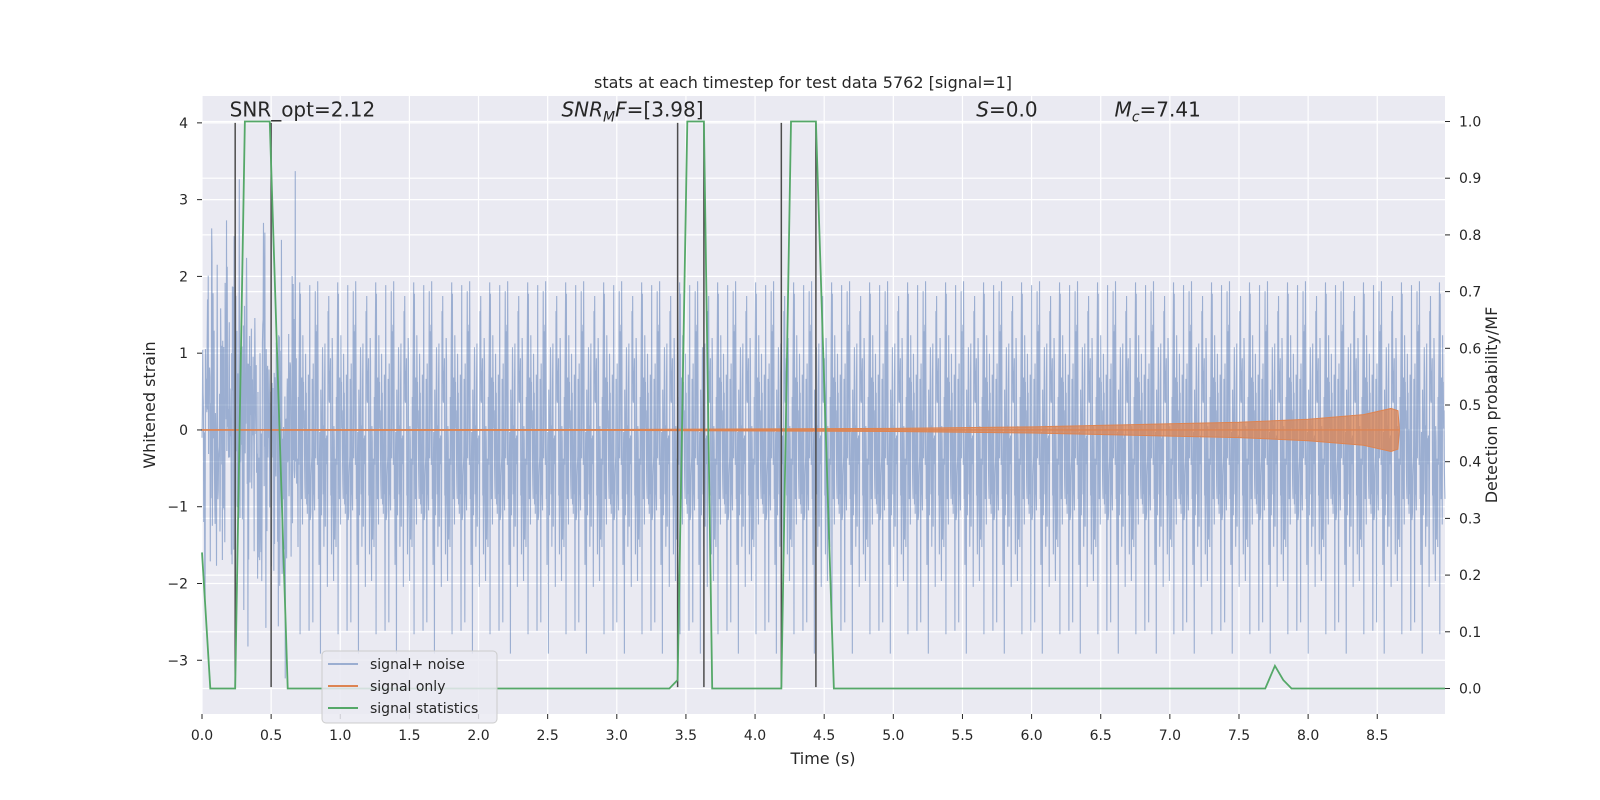 The image size is (1600, 800). I want to click on x-tick-label-1: 0.5, so click(271, 736).